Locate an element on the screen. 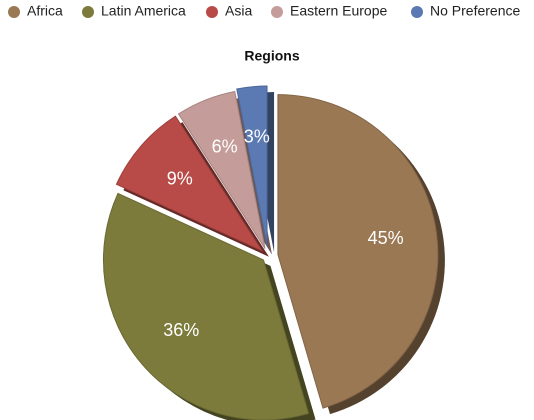 Image resolution: width=534 pixels, height=420 pixels. legend-text: No Preference is located at coordinates (475, 11).